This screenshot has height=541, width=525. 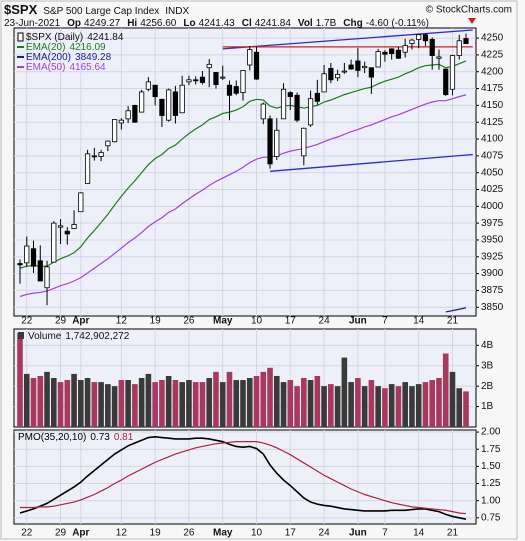 I want to click on y-tick-label: 3875, so click(x=492, y=290).